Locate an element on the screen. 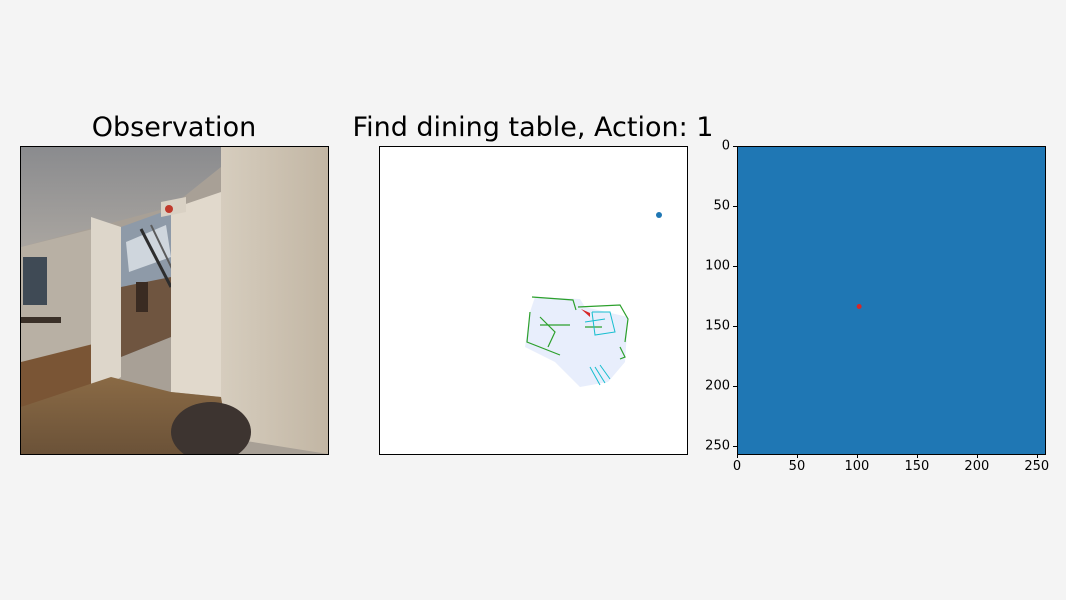 This screenshot has width=1066, height=600. heatmap-point is located at coordinates (859, 306).